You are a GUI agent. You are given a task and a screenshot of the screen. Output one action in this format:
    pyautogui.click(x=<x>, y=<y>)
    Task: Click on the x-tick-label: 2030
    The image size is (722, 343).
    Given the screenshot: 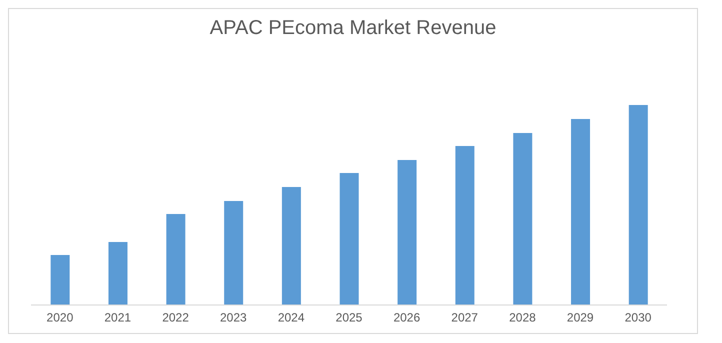 What is the action you would take?
    pyautogui.click(x=638, y=317)
    